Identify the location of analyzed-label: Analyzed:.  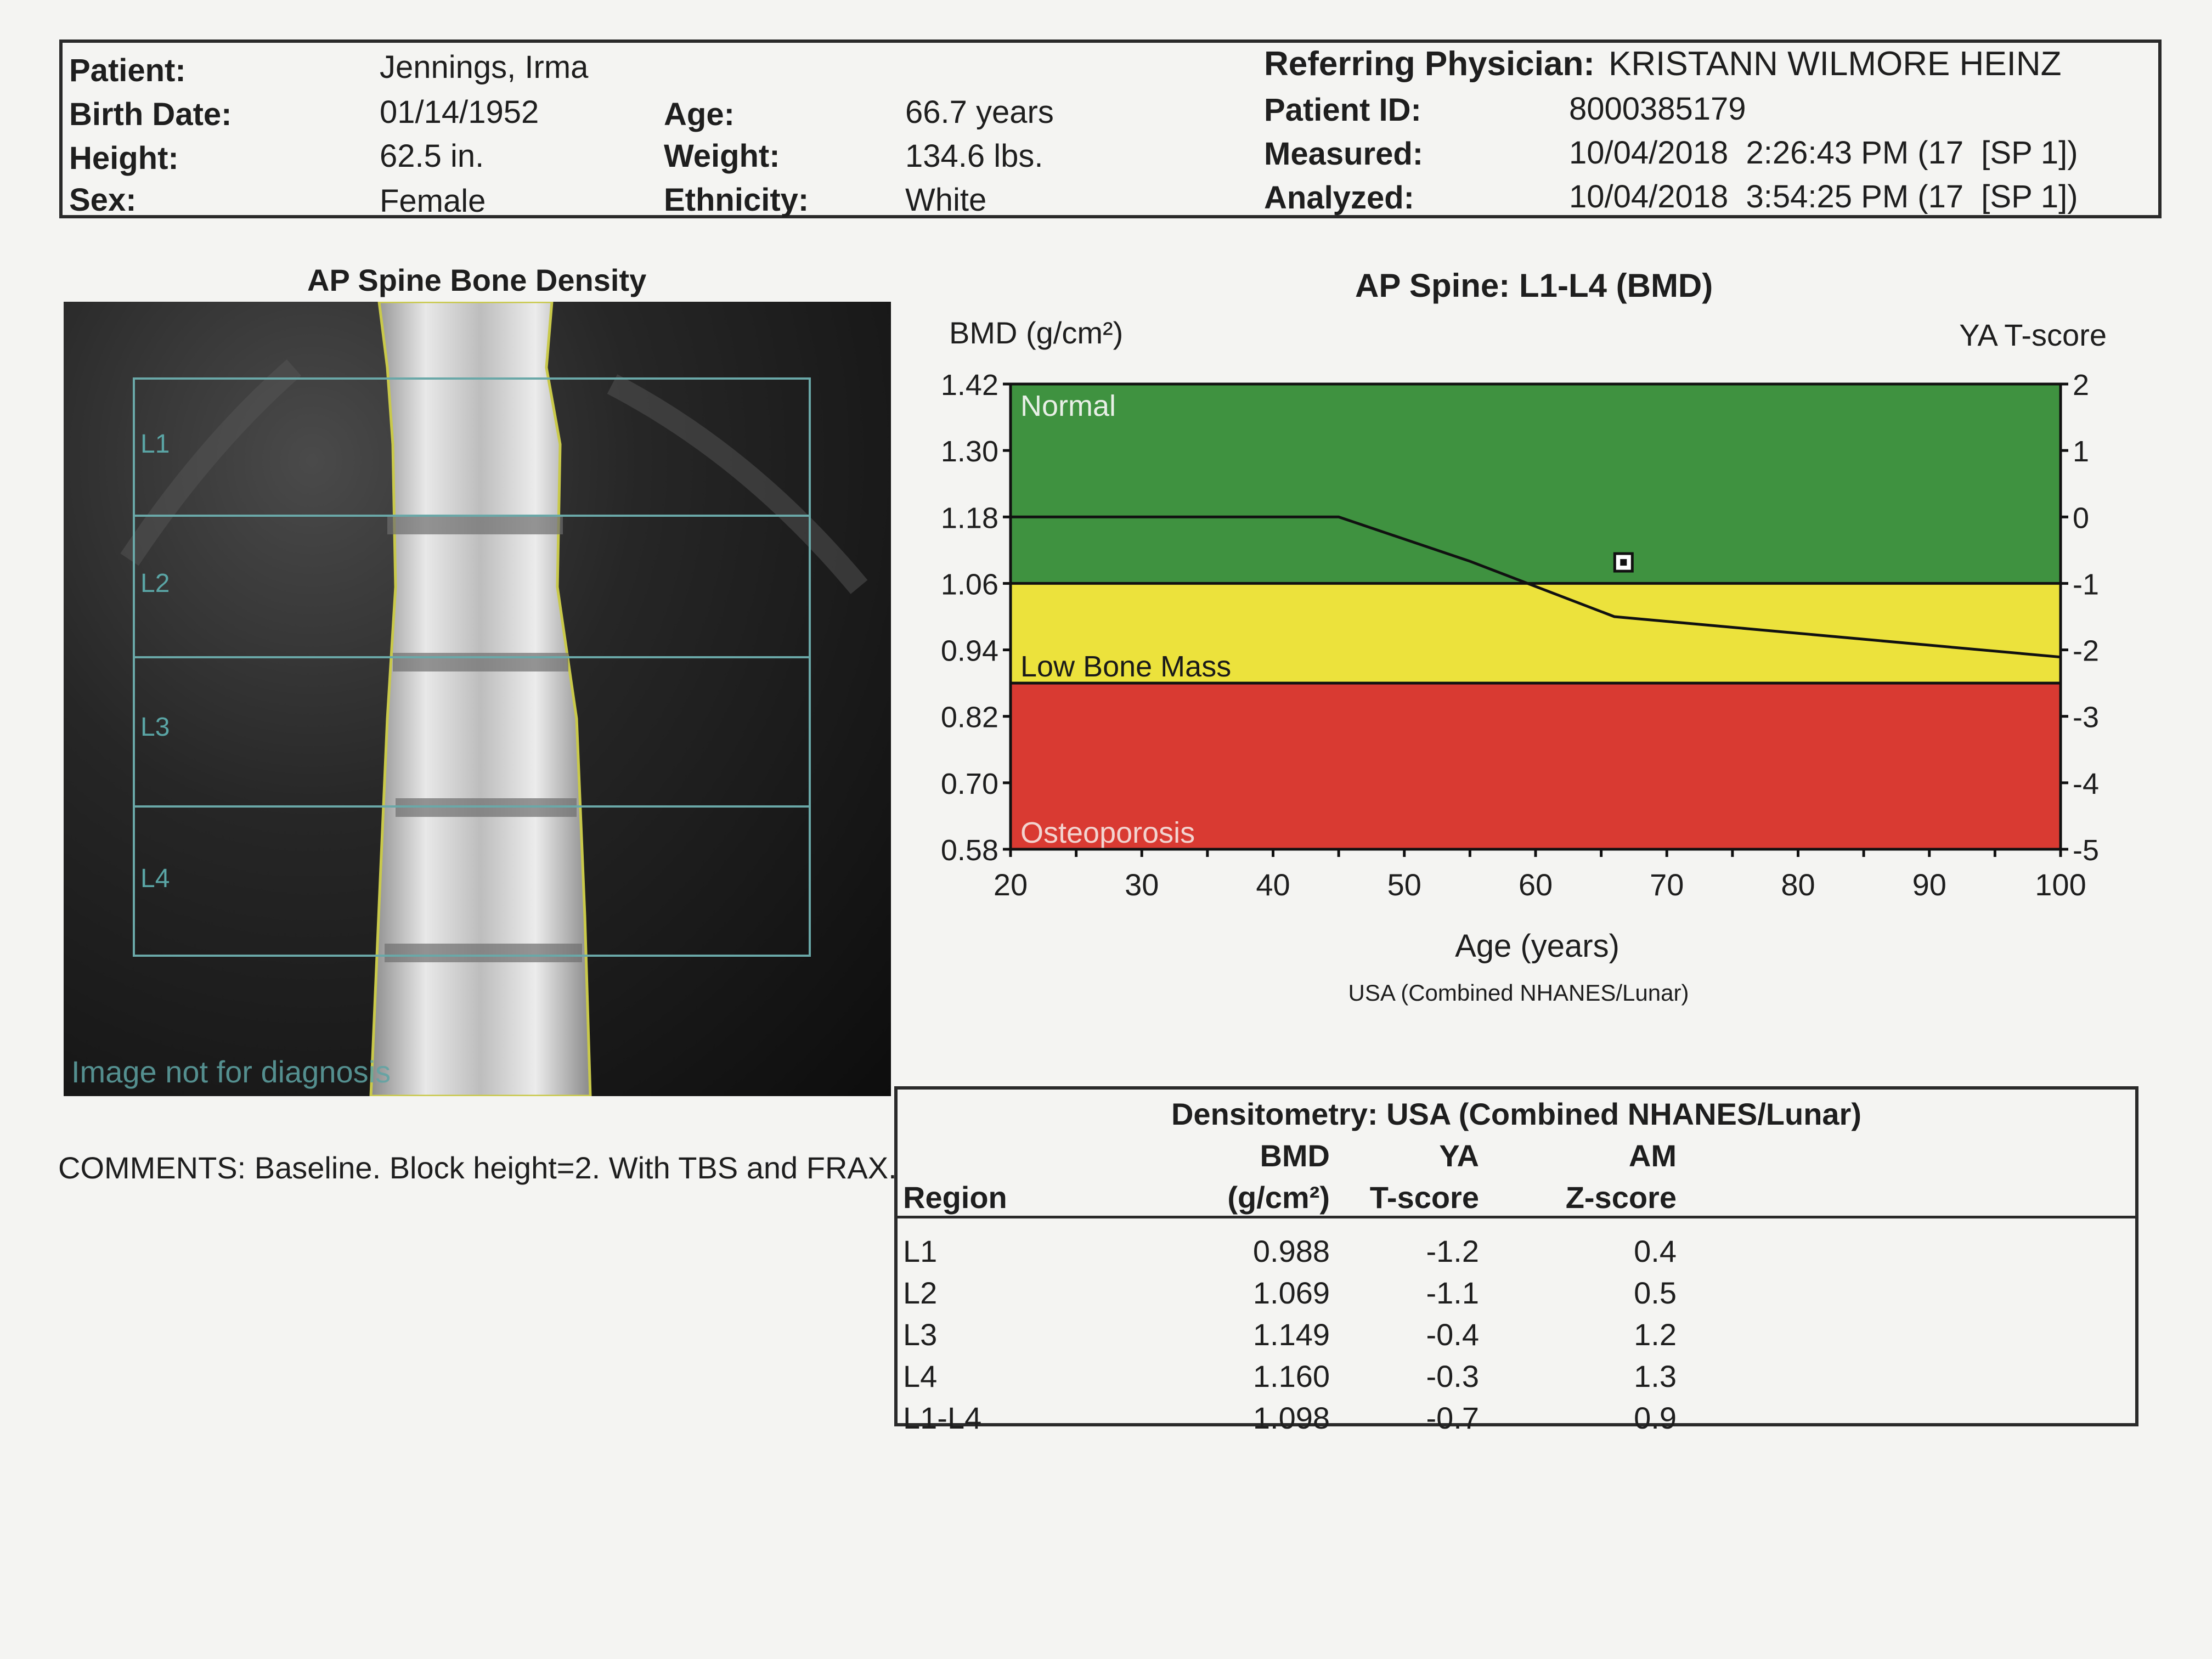
(1339, 198).